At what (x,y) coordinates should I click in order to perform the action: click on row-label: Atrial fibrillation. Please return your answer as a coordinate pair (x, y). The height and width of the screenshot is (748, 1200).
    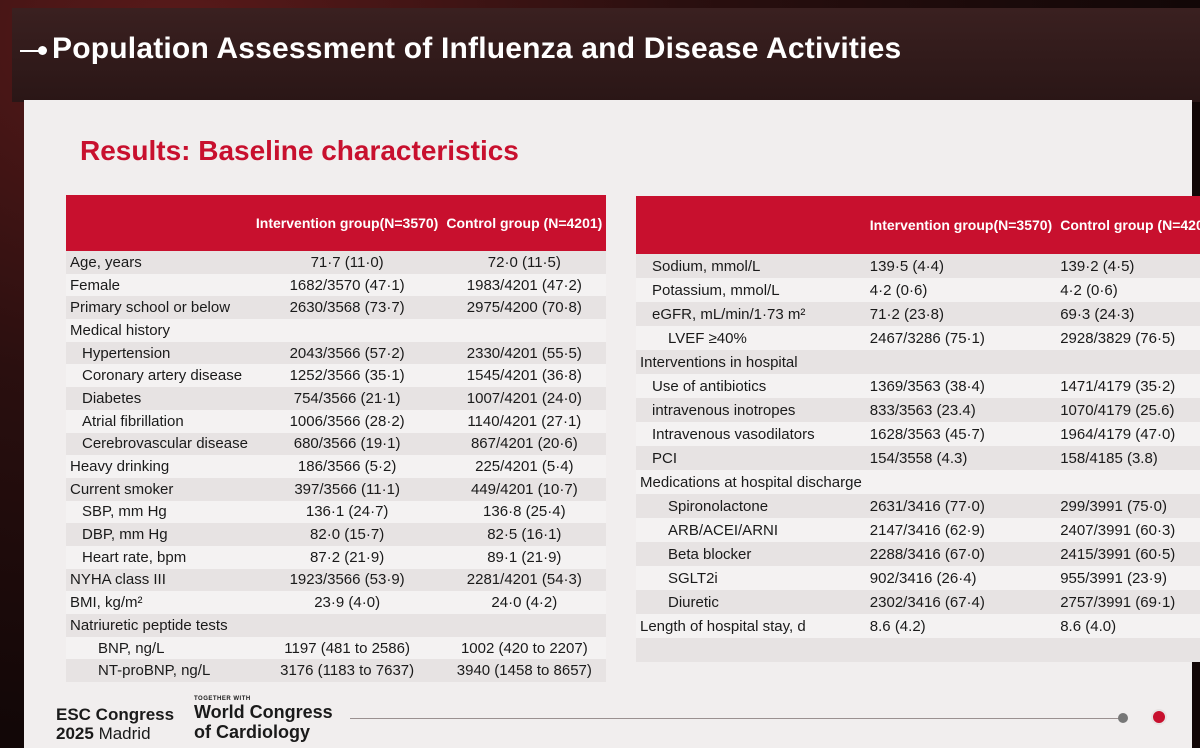
    Looking at the image, I should click on (159, 421).